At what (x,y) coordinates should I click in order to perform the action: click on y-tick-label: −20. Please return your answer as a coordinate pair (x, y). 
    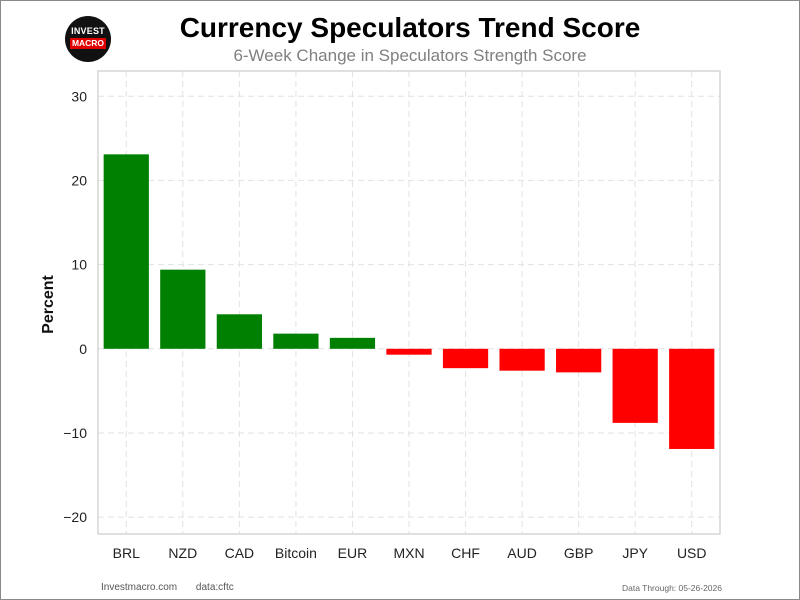
    Looking at the image, I should click on (75, 517).